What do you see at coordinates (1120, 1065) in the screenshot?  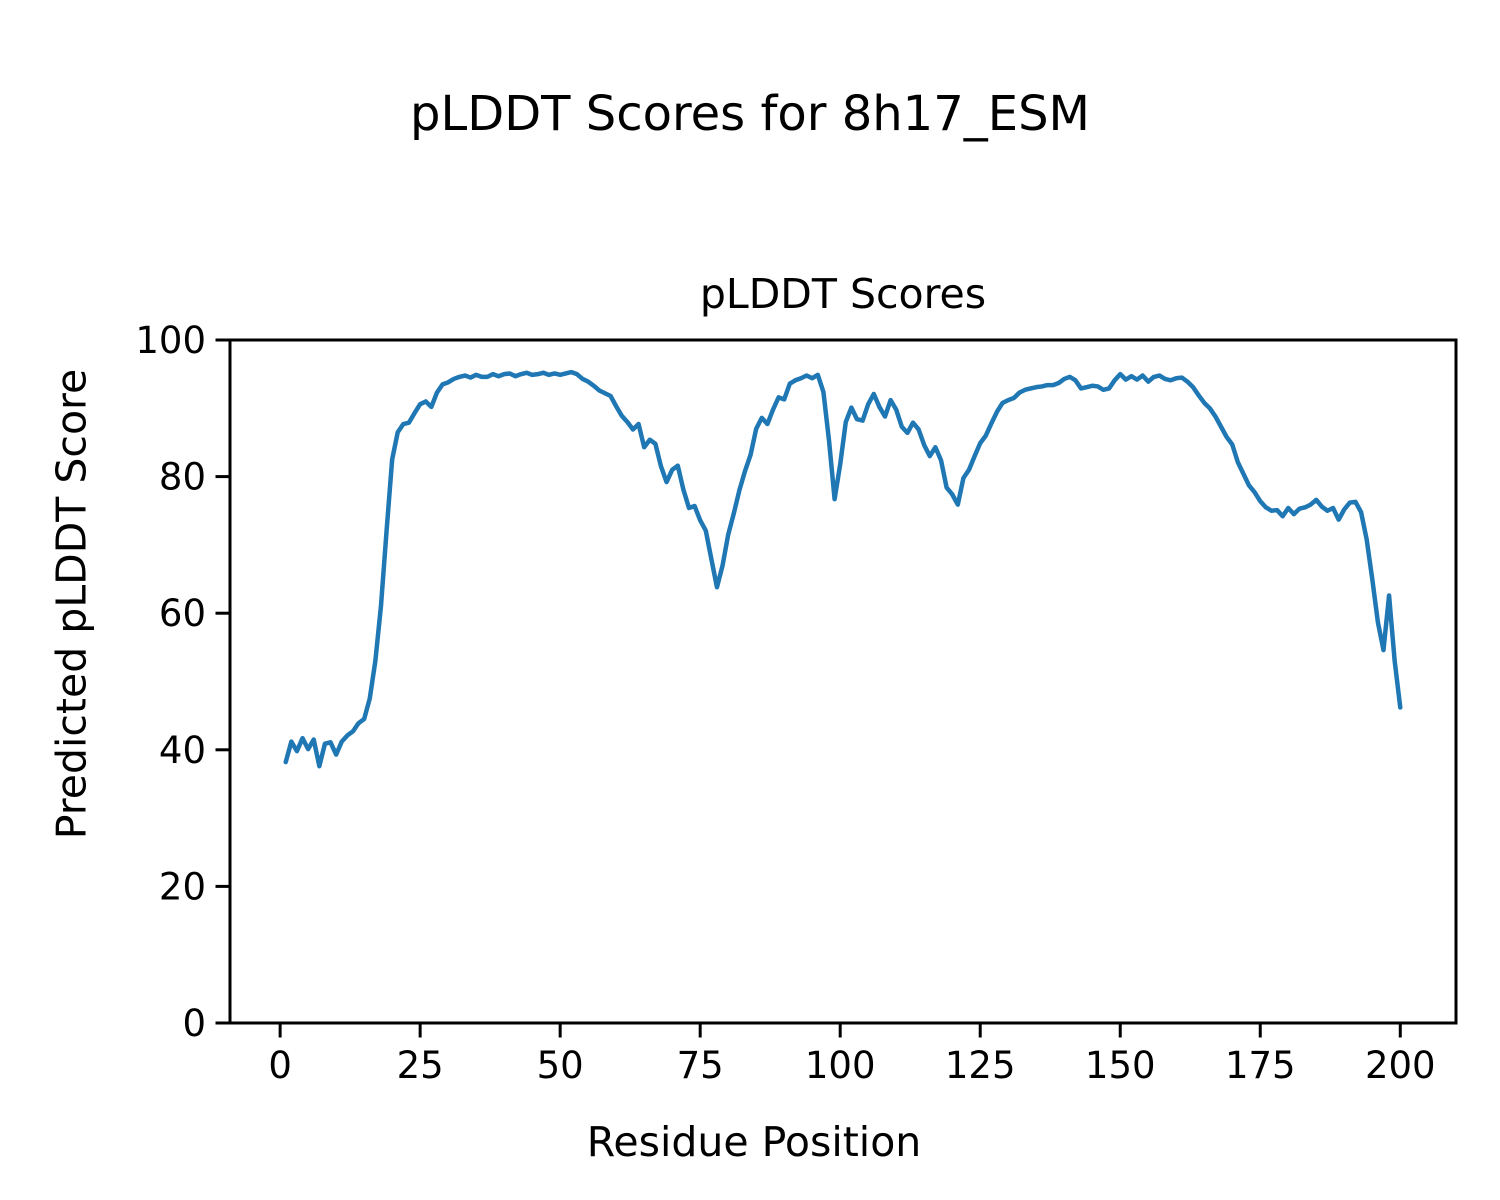 I see `x-tick-label: 150` at bounding box center [1120, 1065].